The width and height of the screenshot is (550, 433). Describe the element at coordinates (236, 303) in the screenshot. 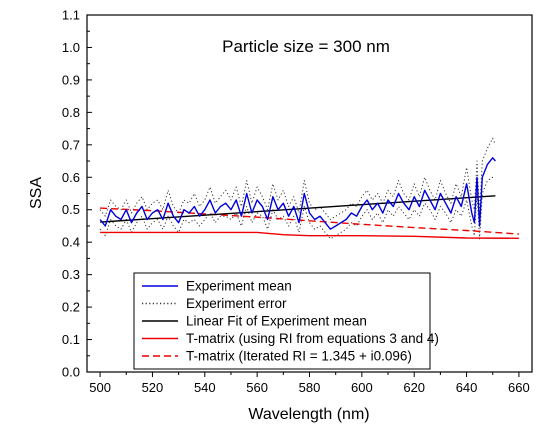

I see `legend-label: Experiment error` at that location.